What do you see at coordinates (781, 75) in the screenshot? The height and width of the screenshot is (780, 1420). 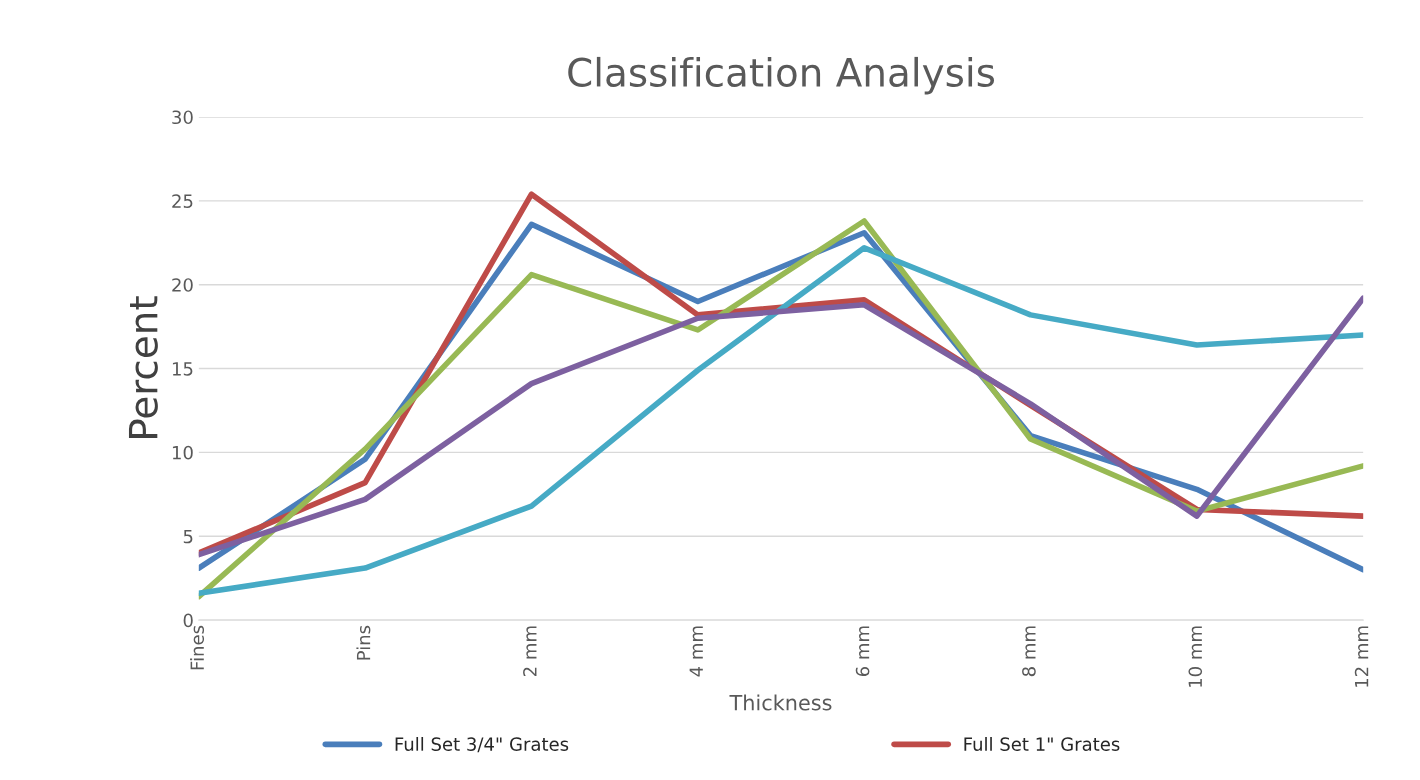 I see `chart-title: Classification Analysis` at bounding box center [781, 75].